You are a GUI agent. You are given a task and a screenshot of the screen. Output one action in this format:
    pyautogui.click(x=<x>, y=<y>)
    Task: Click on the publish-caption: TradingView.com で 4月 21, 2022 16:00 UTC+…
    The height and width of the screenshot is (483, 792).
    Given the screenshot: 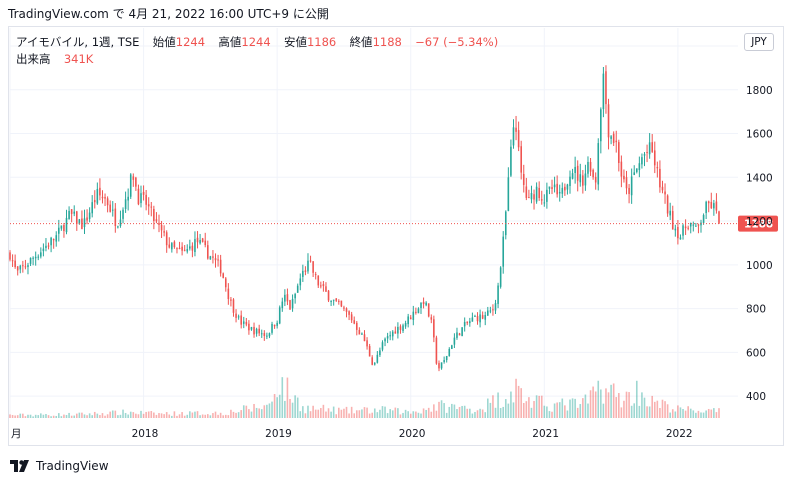 What is the action you would take?
    pyautogui.click(x=168, y=14)
    